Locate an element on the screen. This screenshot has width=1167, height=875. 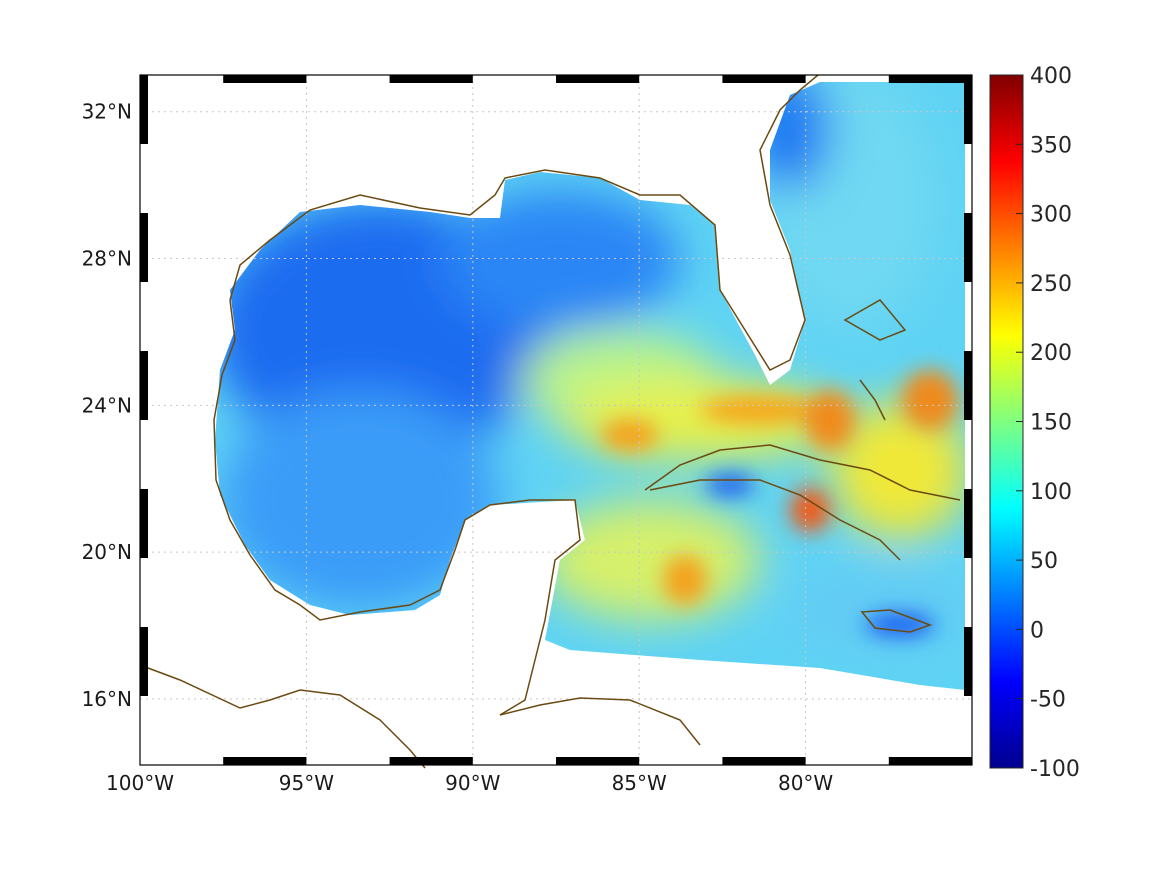
lon-tick-label: 85°W is located at coordinates (639, 783).